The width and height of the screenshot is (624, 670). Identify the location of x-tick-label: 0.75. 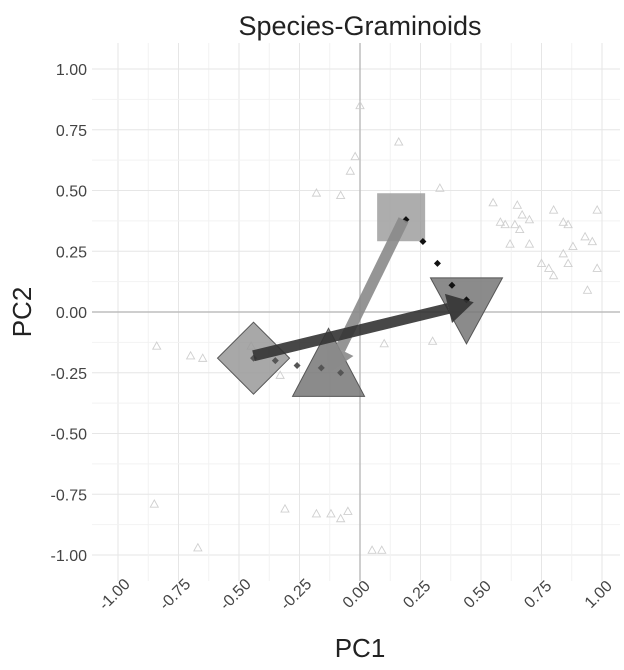
(538, 595).